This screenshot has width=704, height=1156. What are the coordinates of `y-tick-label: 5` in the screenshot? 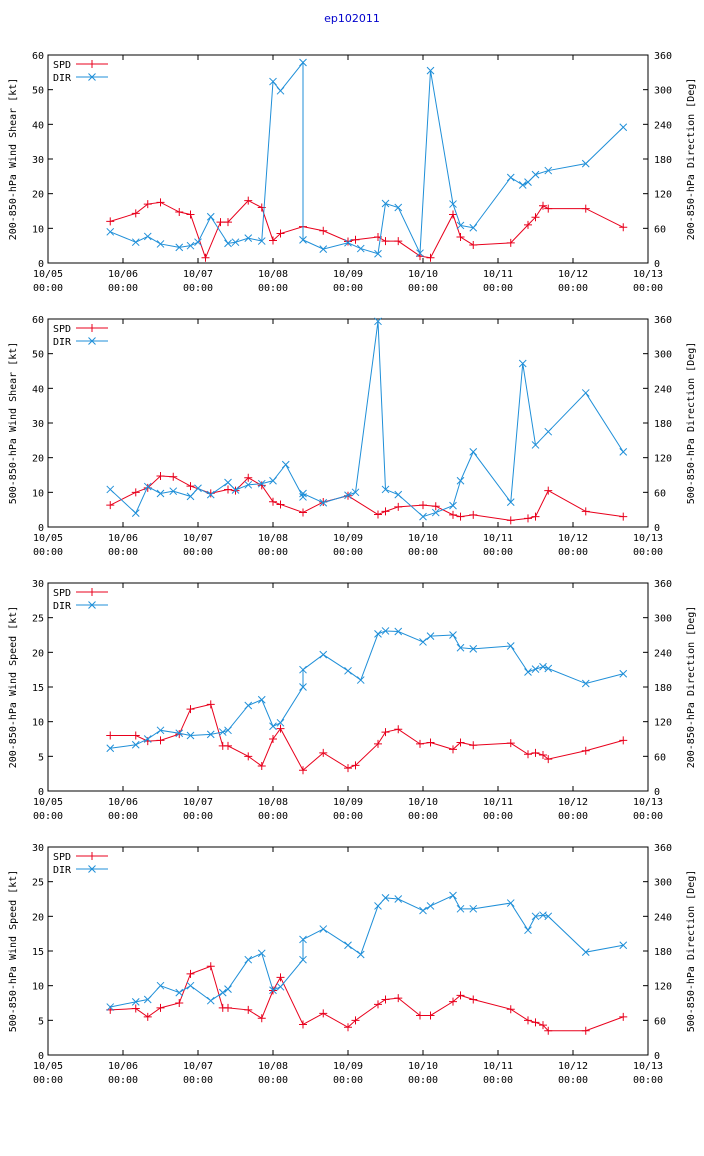 It's located at (41, 1021).